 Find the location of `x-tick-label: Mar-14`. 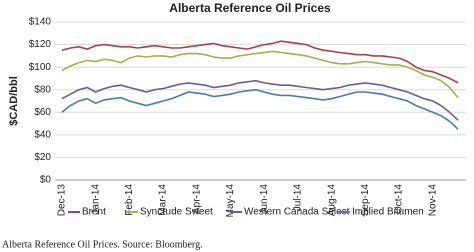

x-tick-label: Mar-14 is located at coordinates (163, 200).